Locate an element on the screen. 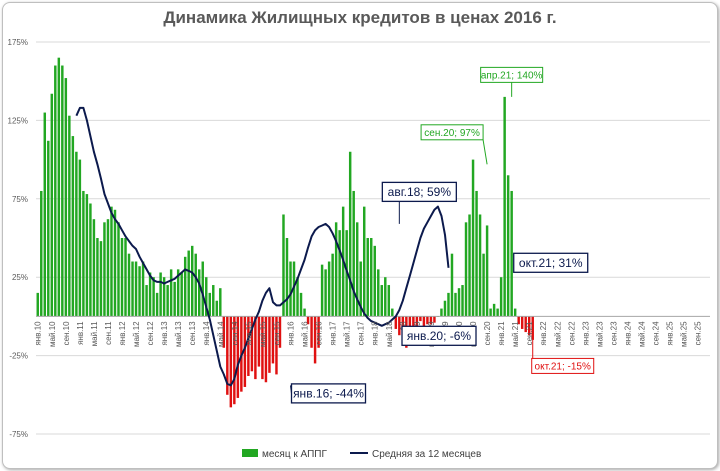 The width and height of the screenshot is (720, 471). x-tick-label: янв.16 is located at coordinates (291, 333).